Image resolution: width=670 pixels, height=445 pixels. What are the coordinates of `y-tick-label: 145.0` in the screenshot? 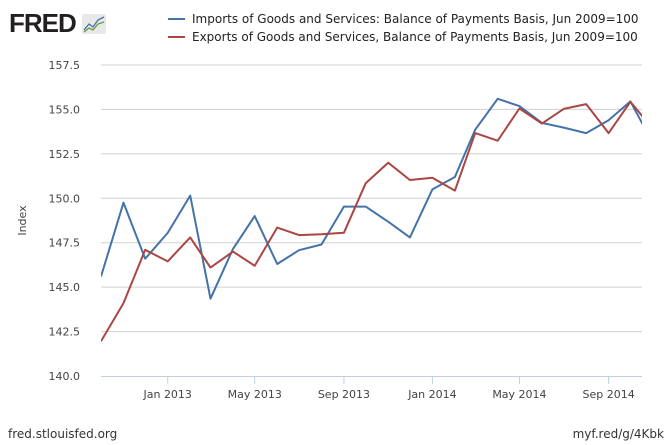 It's located at (65, 287).